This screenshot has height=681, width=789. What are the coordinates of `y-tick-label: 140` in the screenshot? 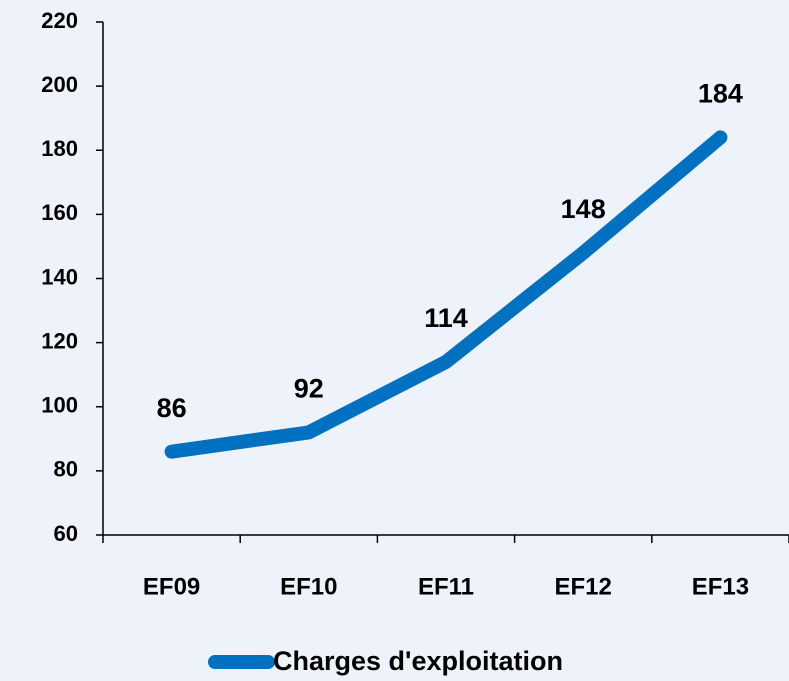 It's located at (59, 276).